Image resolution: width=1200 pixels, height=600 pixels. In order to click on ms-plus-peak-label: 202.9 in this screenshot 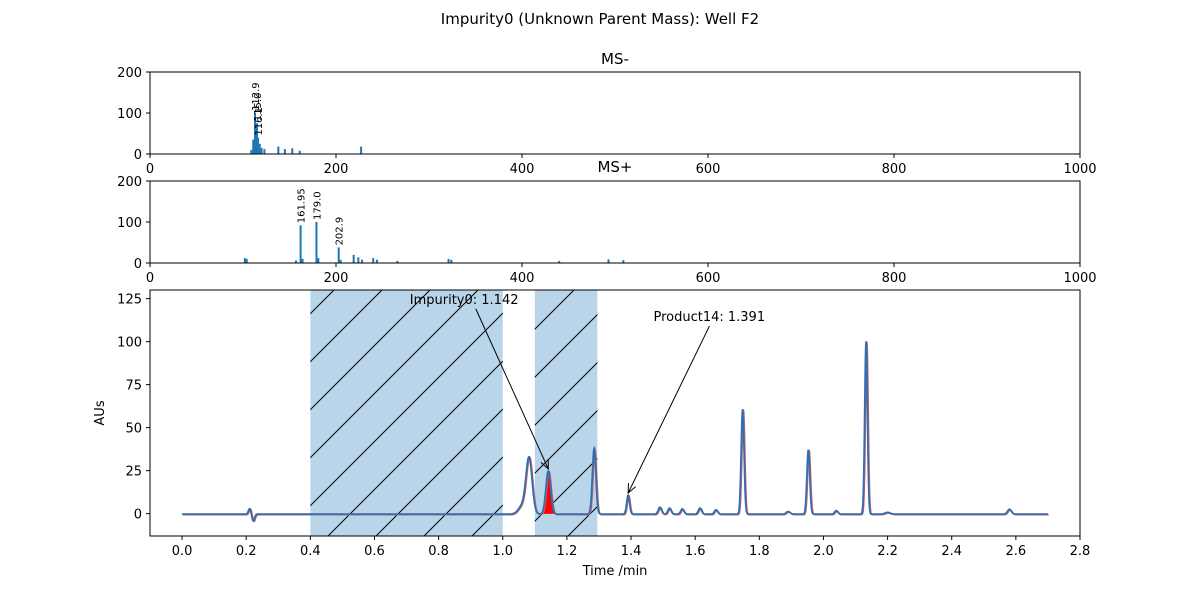, I will do `click(340, 231)`.